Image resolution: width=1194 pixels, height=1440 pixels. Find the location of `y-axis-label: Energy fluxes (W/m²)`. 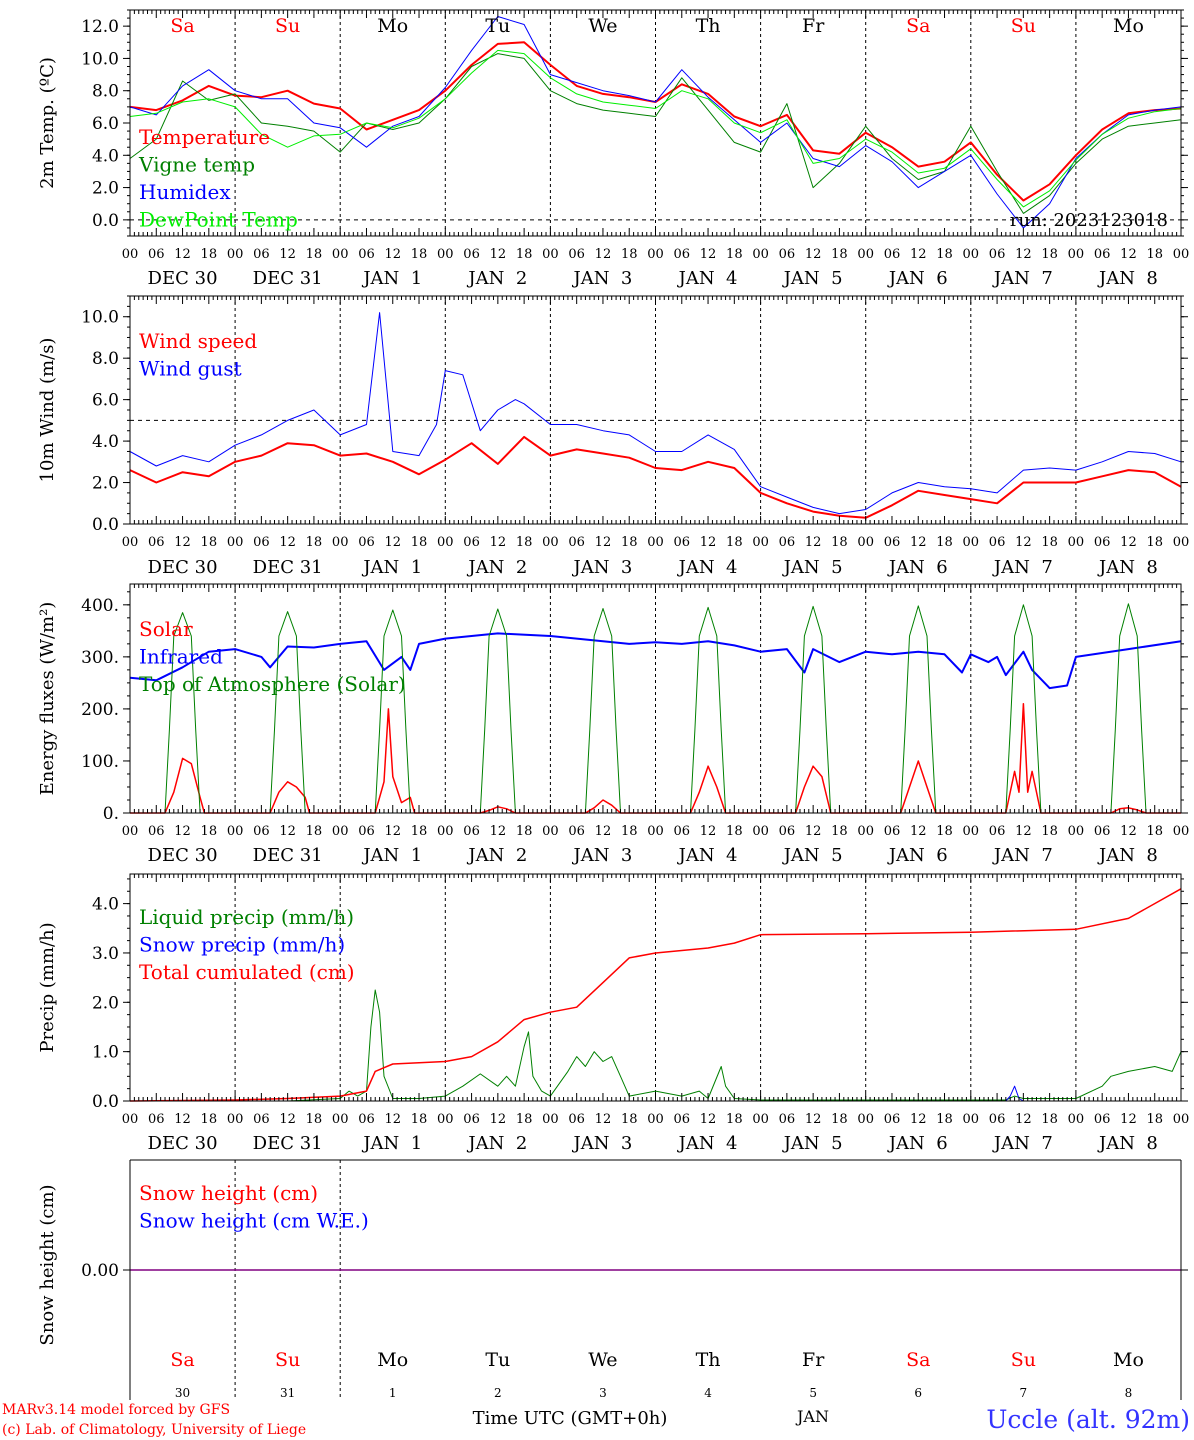

y-axis-label: Energy fluxes (W/m²) is located at coordinates (47, 699).